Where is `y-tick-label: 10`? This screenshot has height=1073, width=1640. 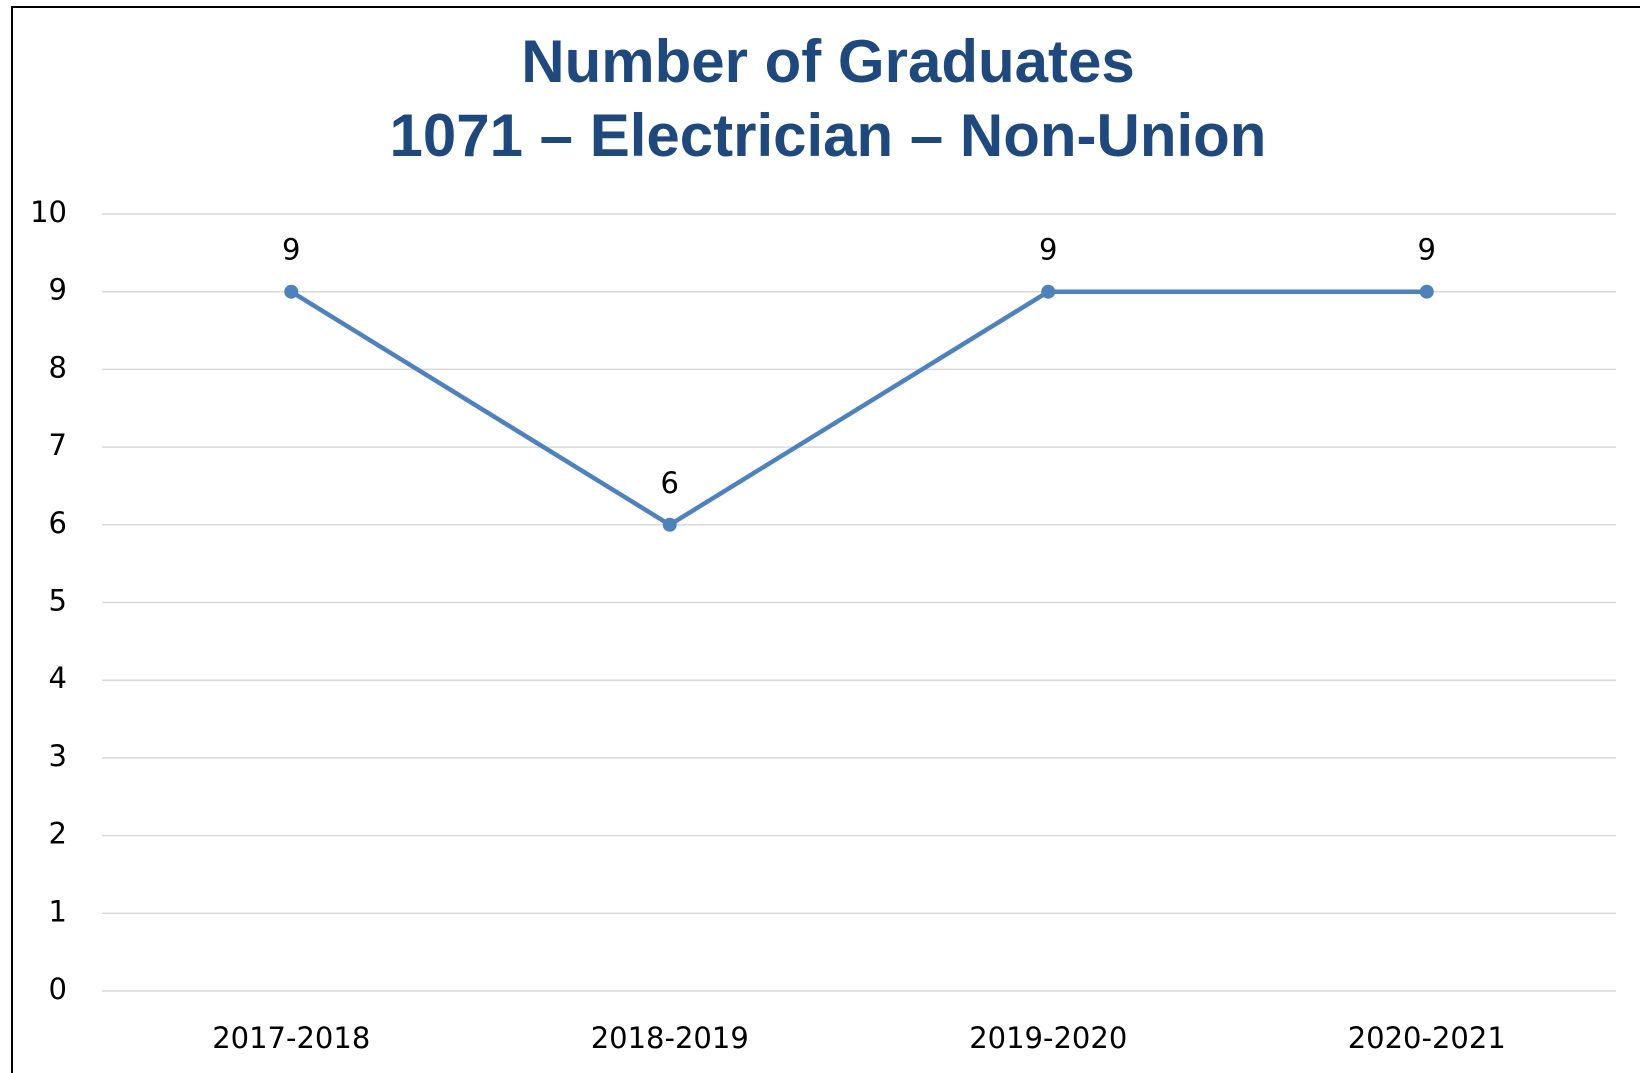 y-tick-label: 10 is located at coordinates (48, 212).